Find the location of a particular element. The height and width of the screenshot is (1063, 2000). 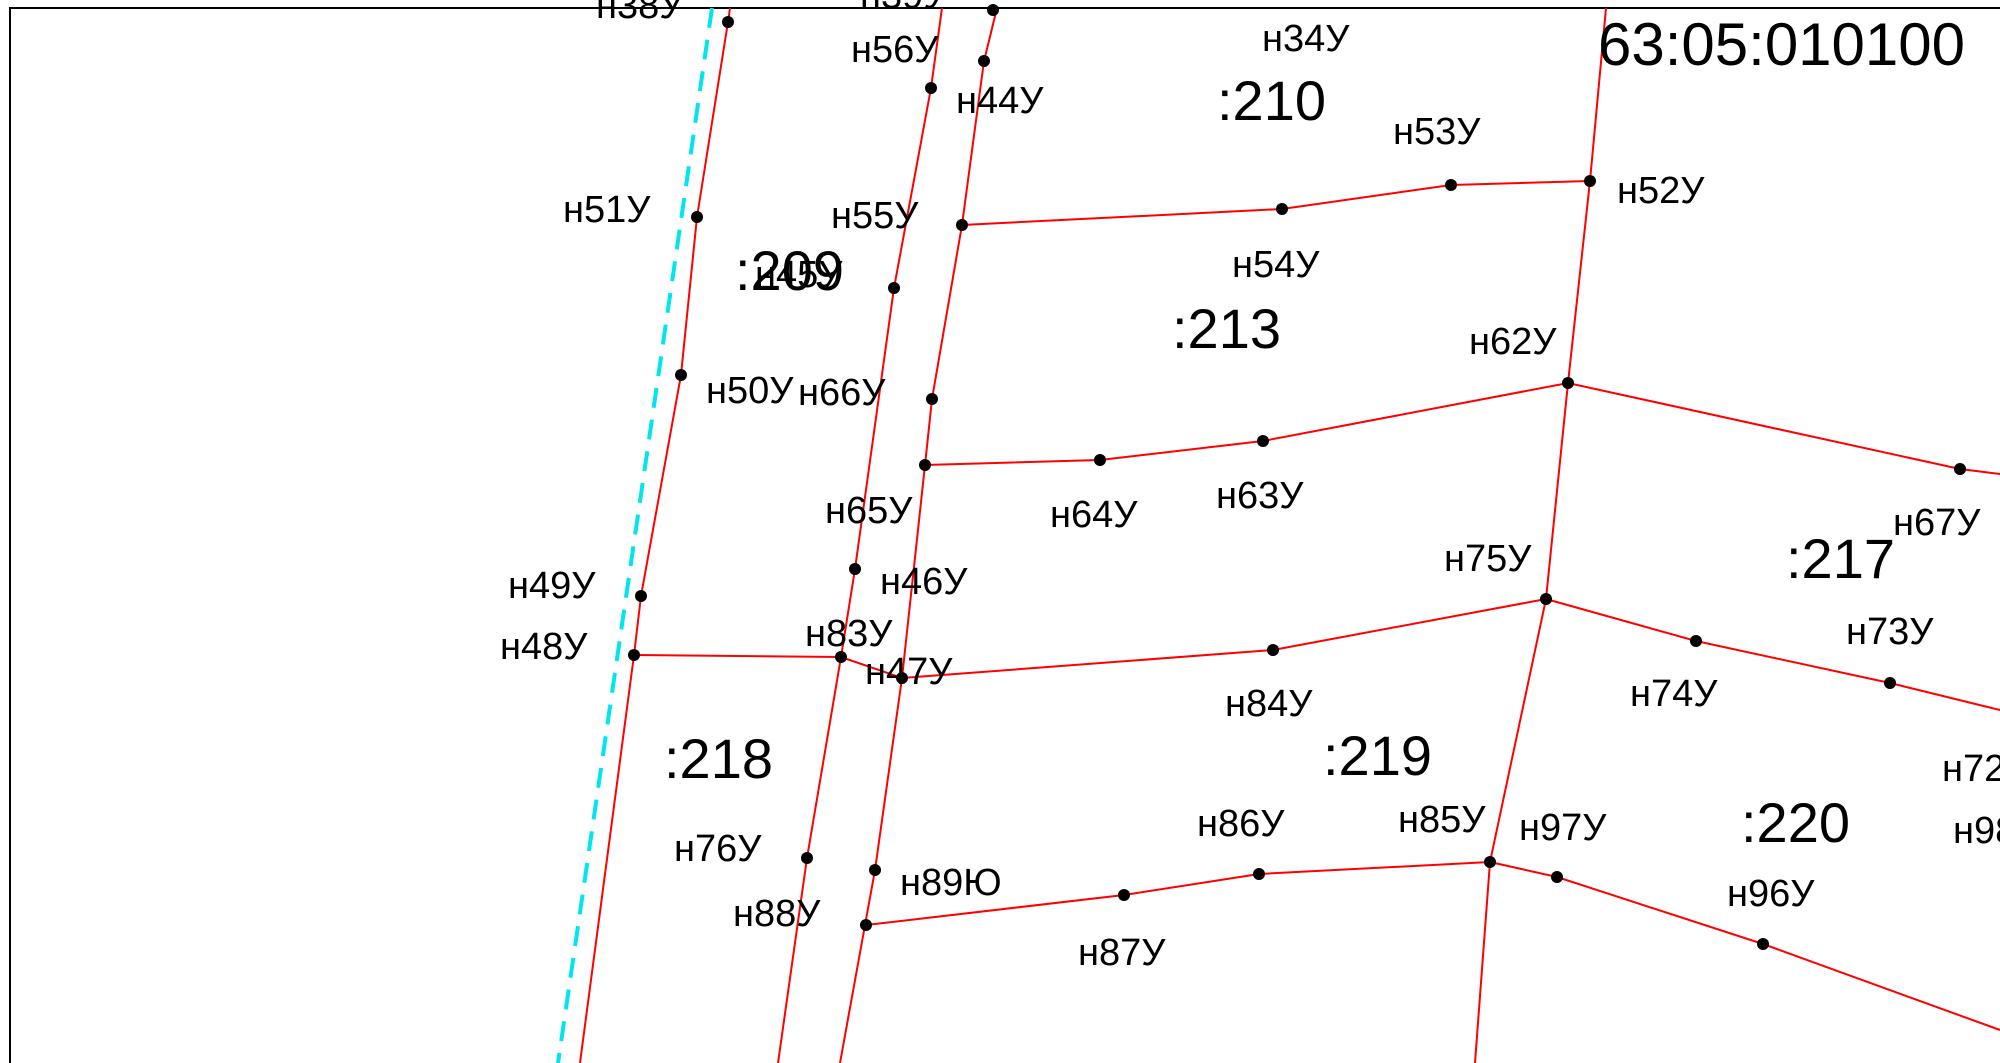

point-label: н84У is located at coordinates (1269, 704).